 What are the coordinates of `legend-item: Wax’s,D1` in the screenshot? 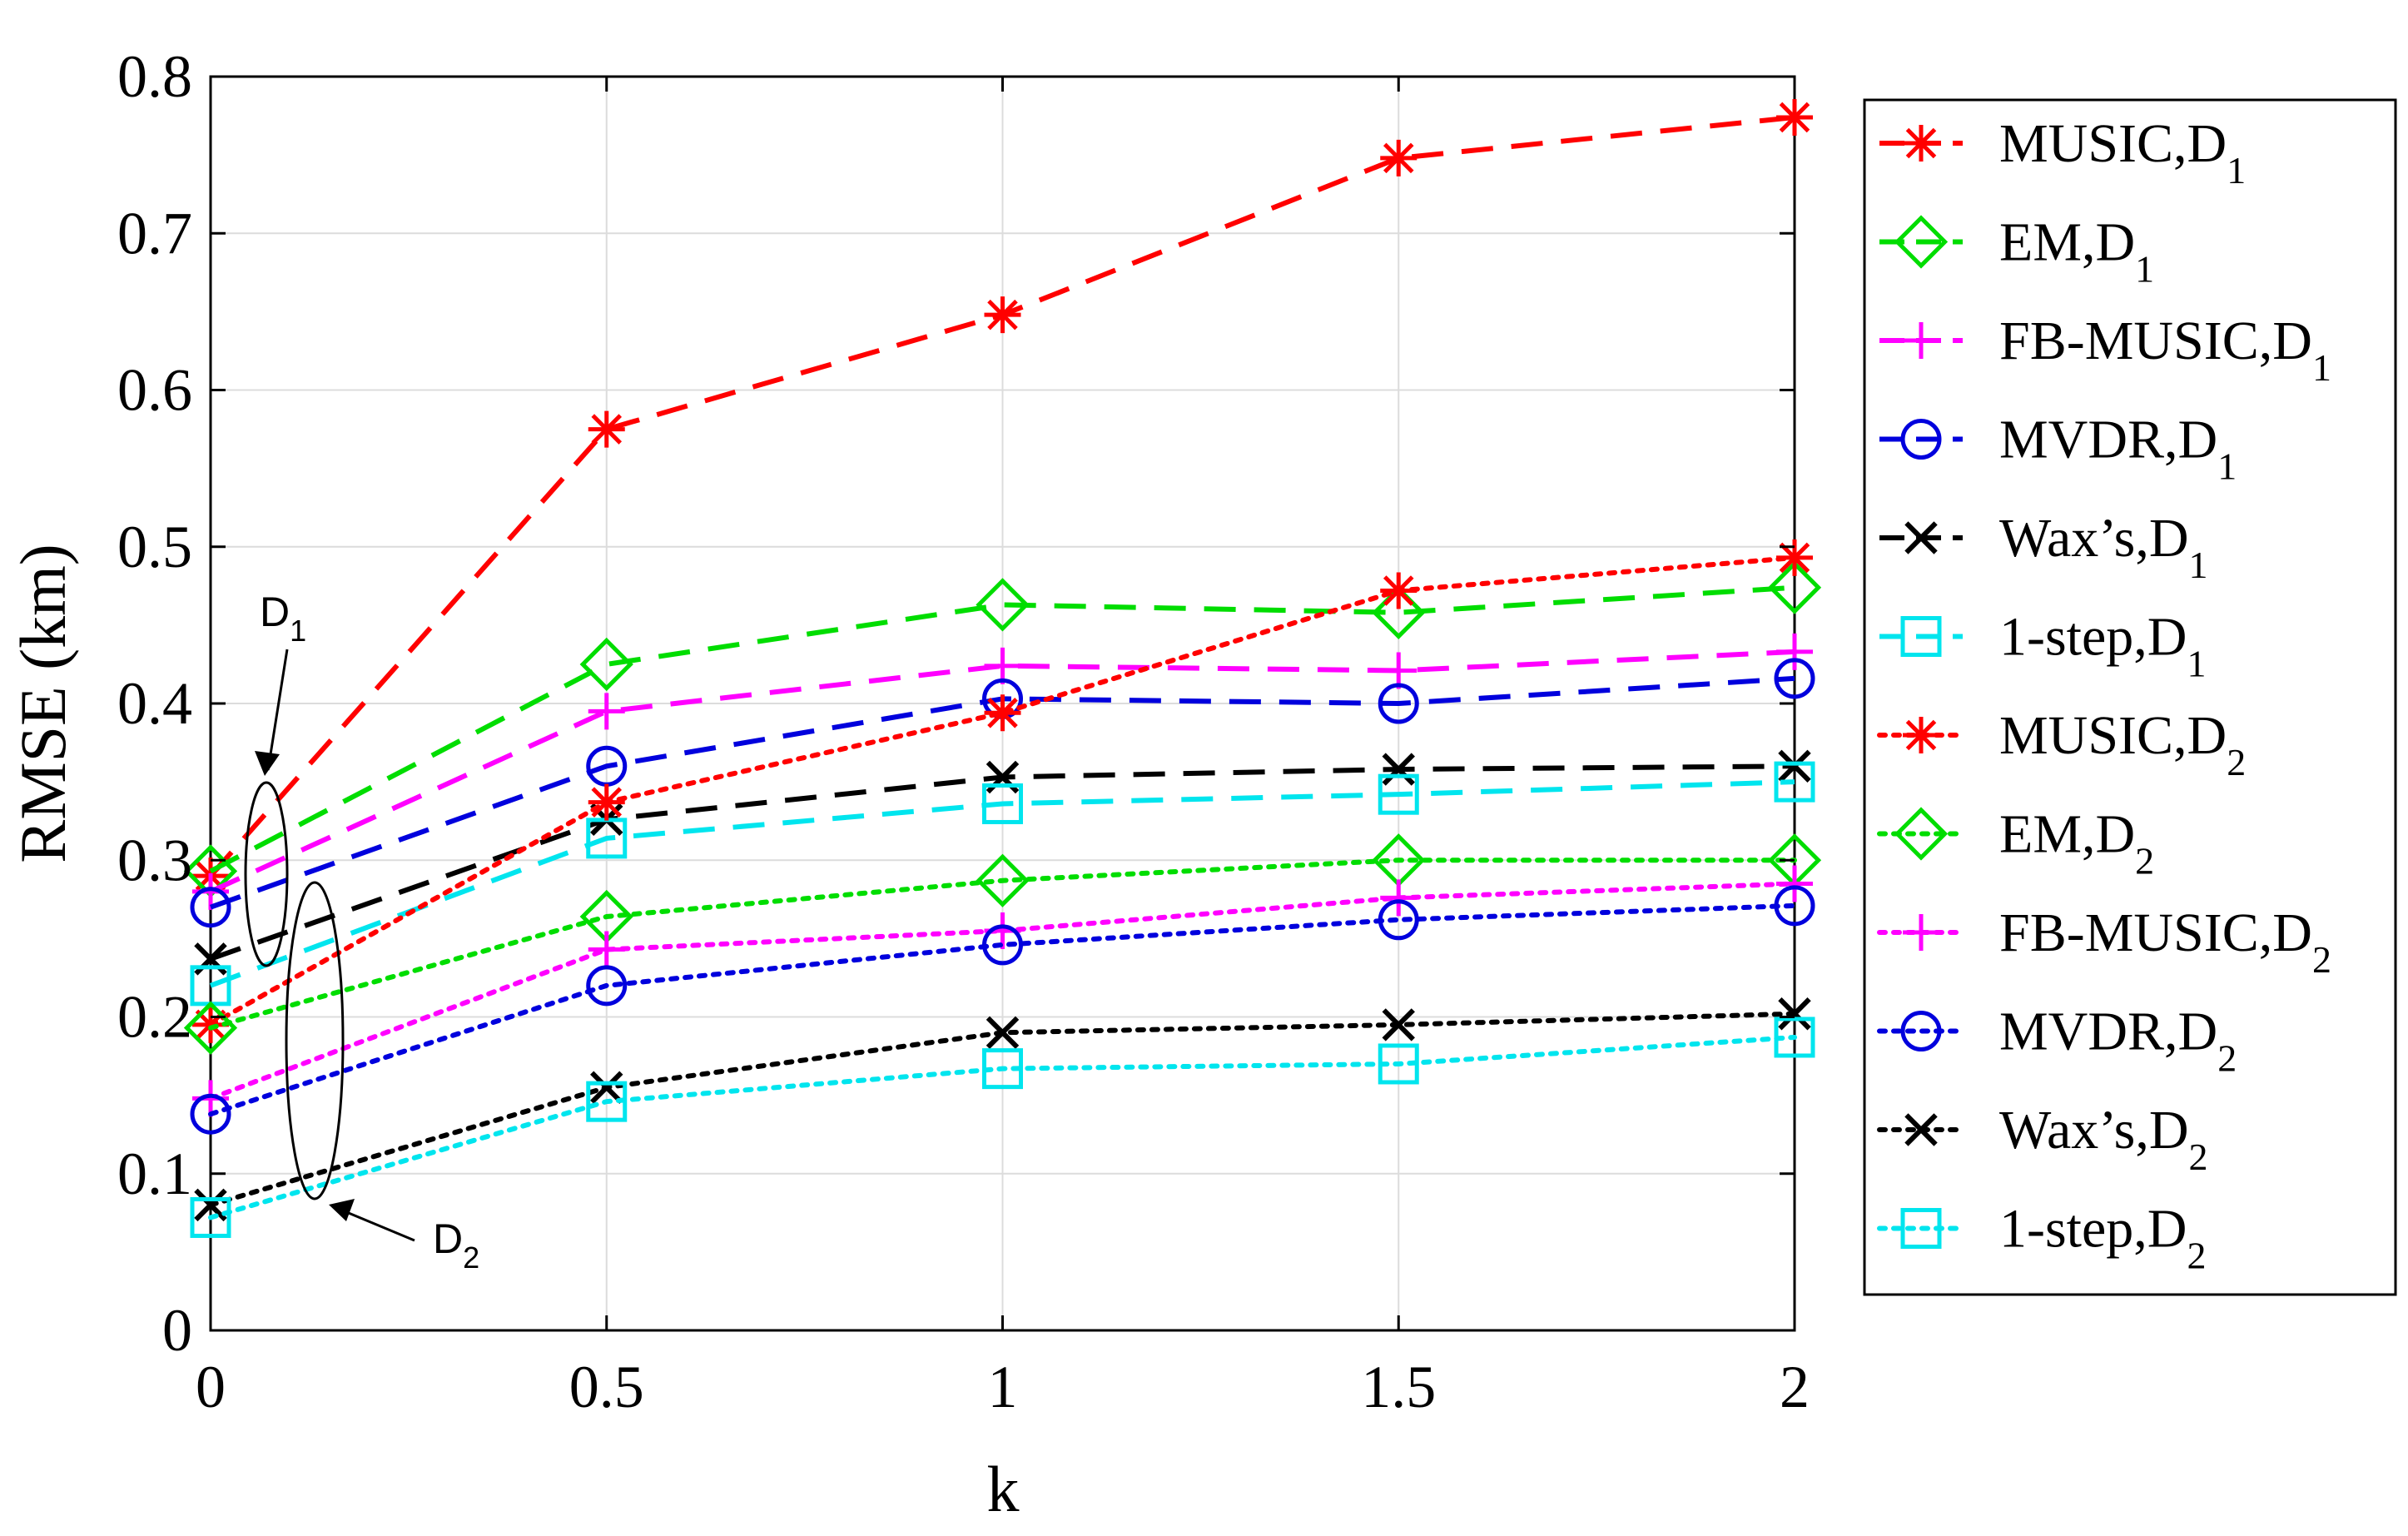 It's located at (2044, 547).